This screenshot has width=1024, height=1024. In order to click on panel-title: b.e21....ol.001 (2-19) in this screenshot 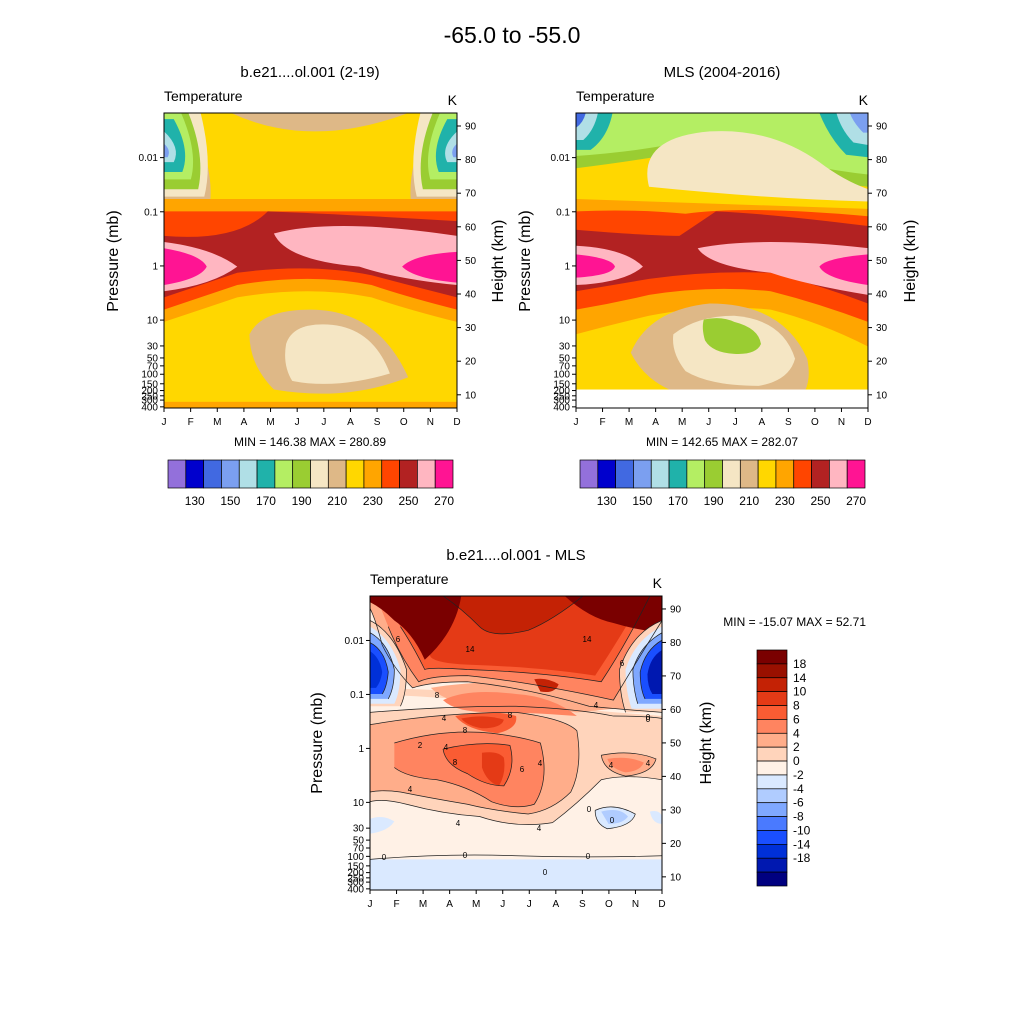, I will do `click(309, 72)`.